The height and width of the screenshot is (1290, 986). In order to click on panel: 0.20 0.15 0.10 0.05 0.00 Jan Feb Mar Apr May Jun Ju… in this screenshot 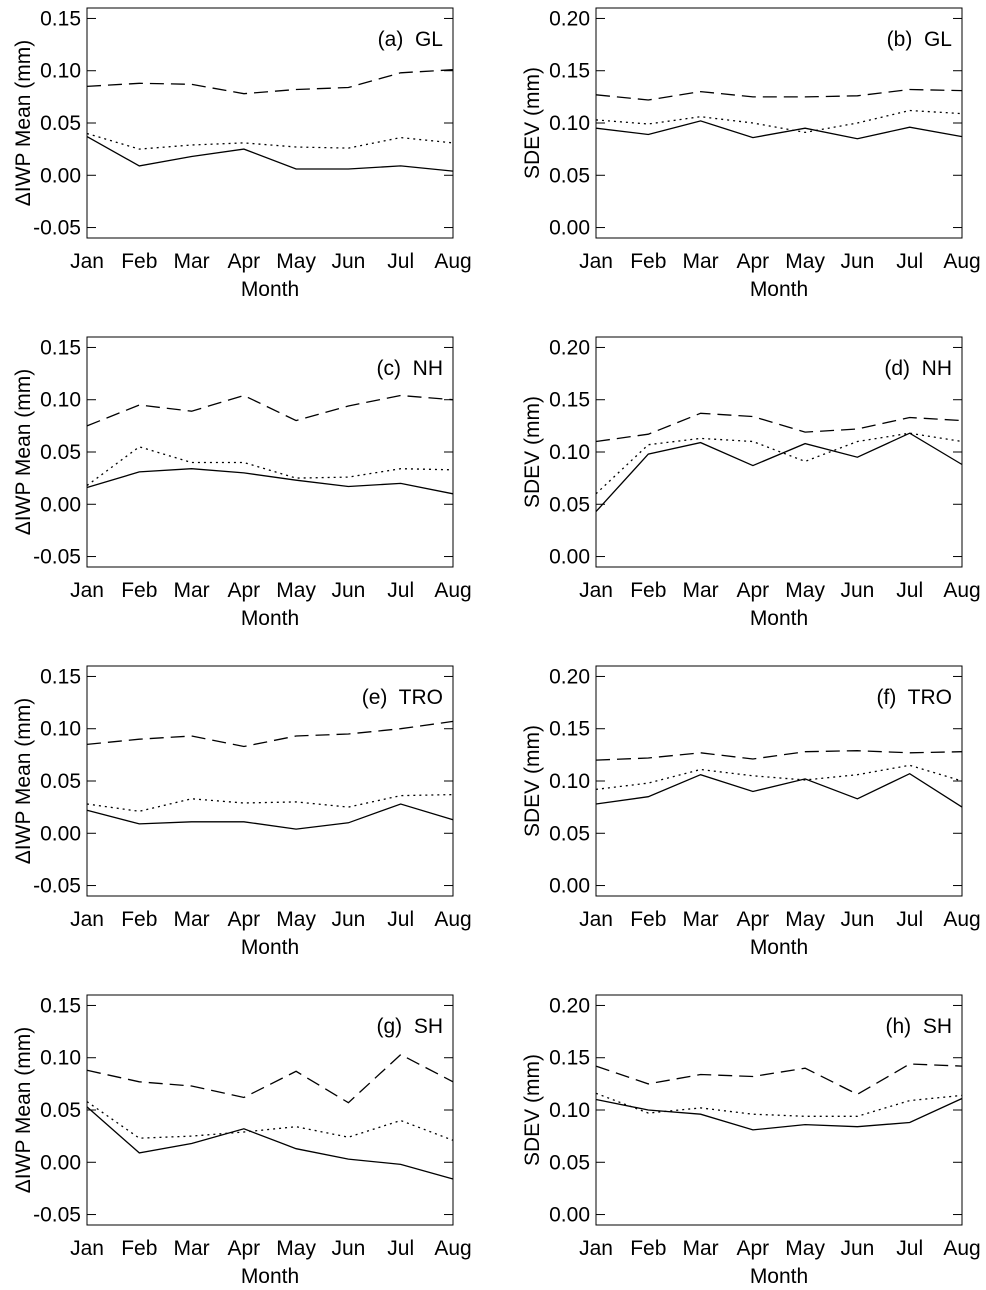, I will do `click(751, 483)`.